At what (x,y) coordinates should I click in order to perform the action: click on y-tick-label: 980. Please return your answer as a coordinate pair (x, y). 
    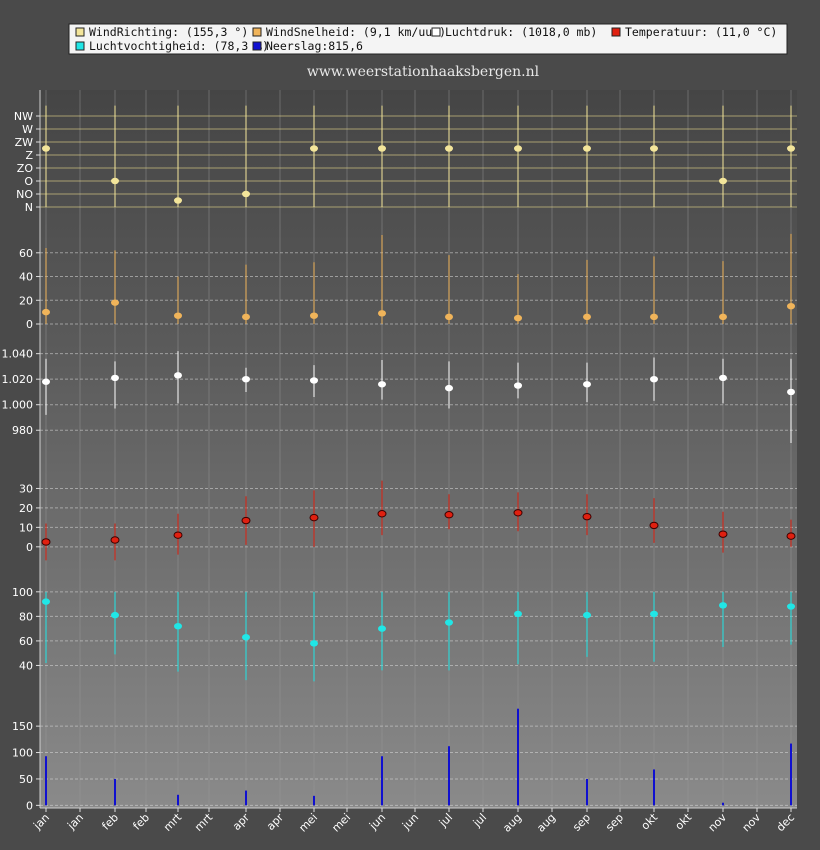
    Looking at the image, I should click on (22, 430).